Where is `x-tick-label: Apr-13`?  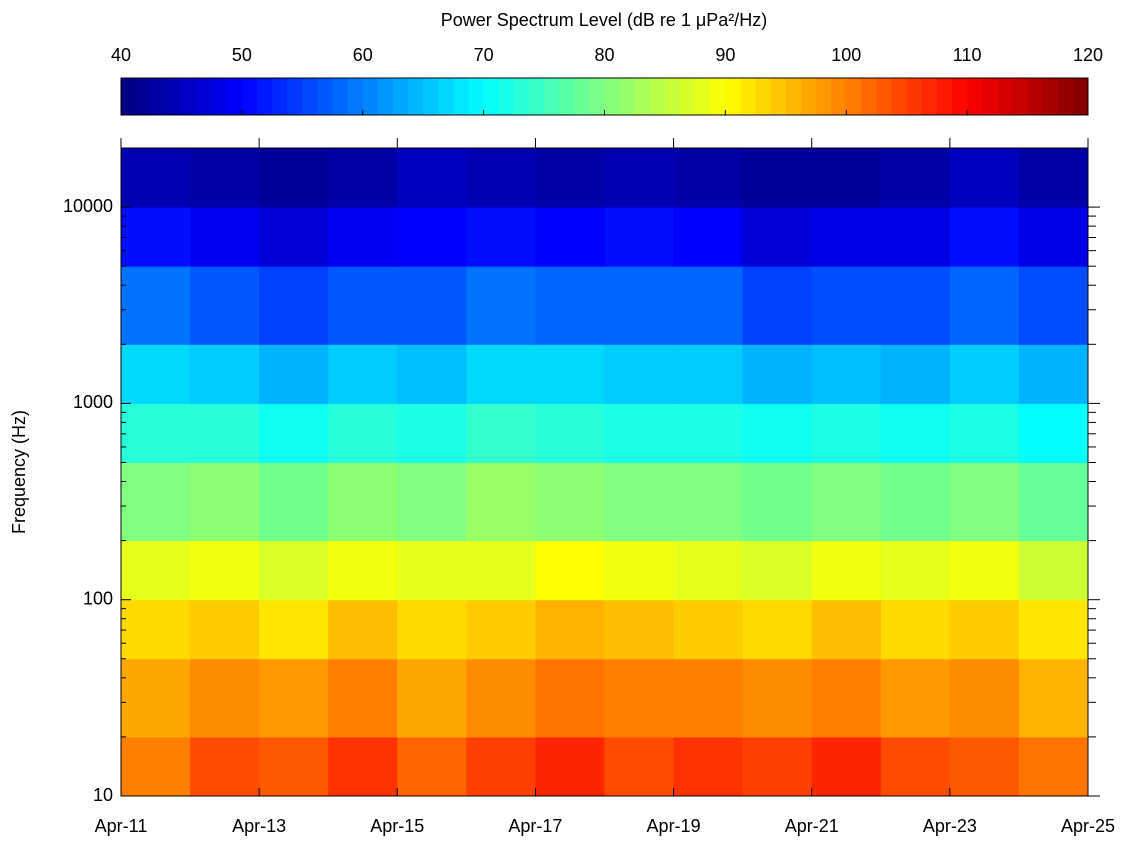 x-tick-label: Apr-13 is located at coordinates (259, 826).